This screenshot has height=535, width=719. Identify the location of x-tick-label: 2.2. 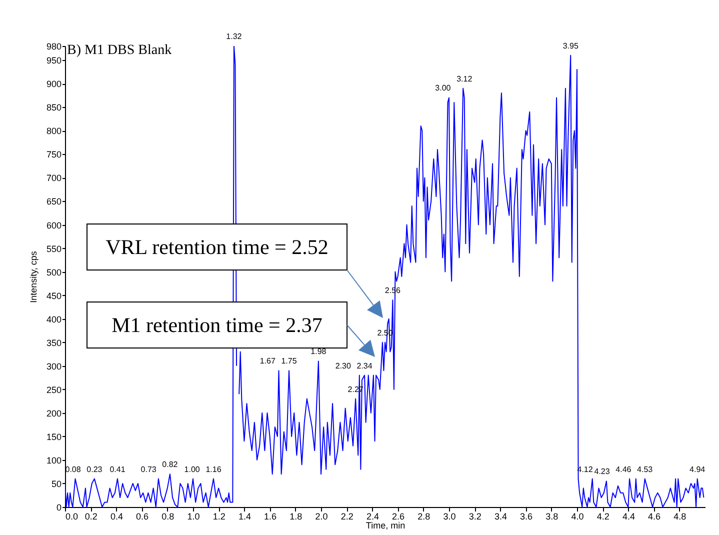
(347, 517).